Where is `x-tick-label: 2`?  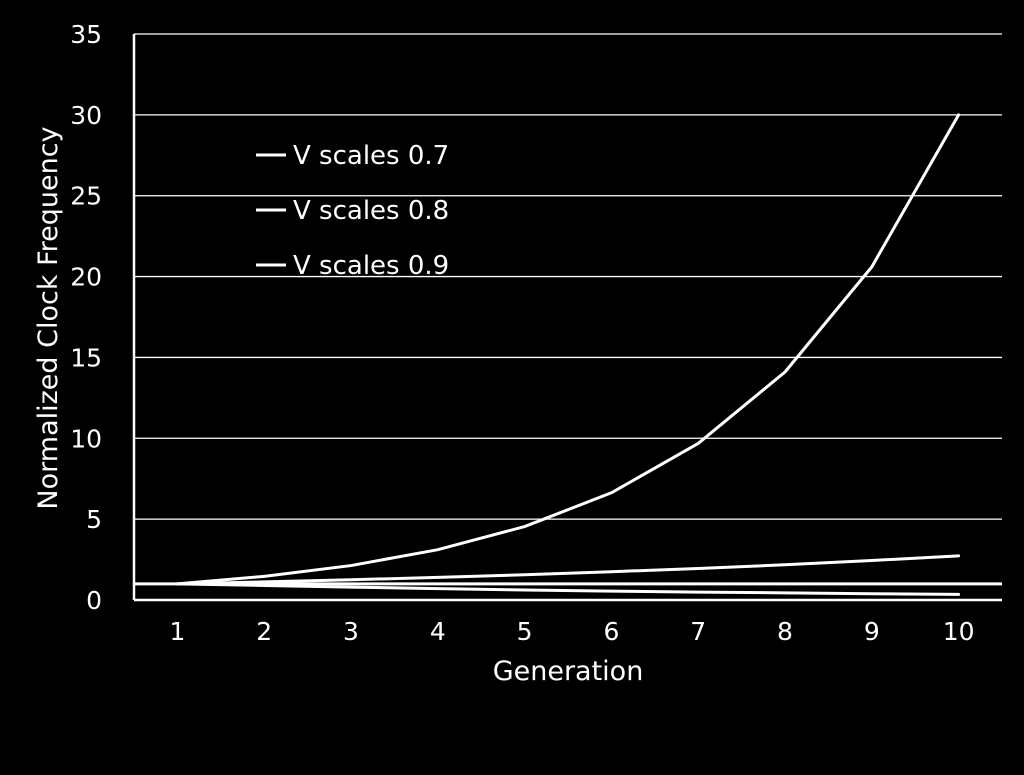
x-tick-label: 2 is located at coordinates (264, 631).